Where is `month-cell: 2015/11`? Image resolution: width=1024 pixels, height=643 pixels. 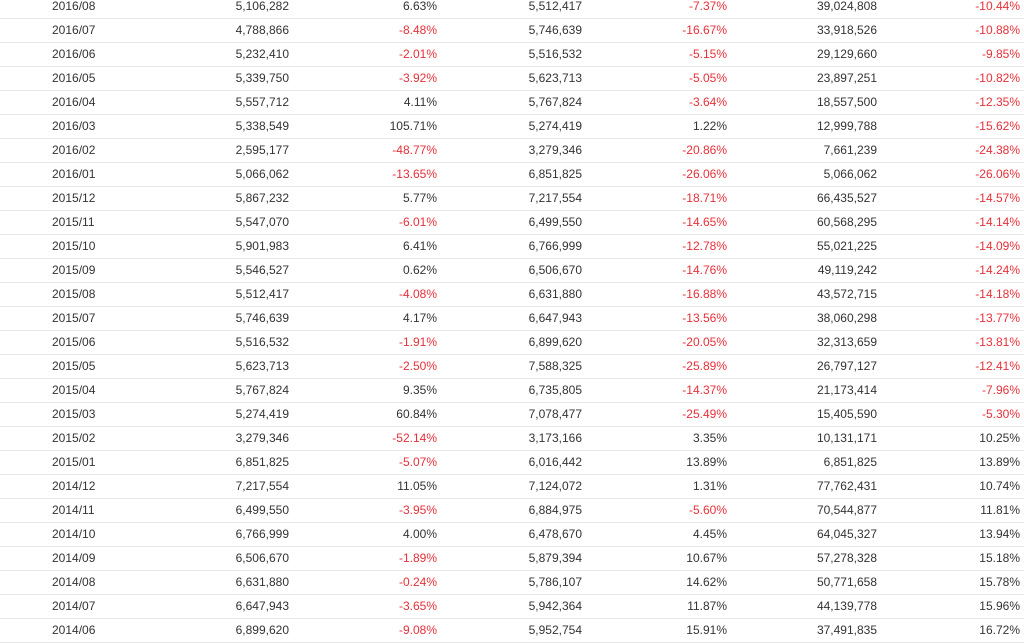 month-cell: 2015/11 is located at coordinates (75, 222).